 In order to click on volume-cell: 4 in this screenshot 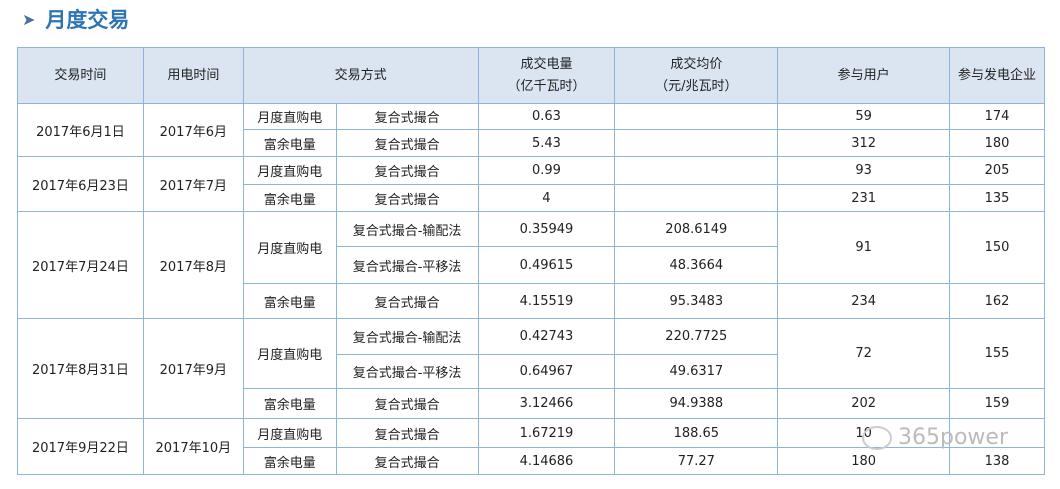, I will do `click(546, 198)`.